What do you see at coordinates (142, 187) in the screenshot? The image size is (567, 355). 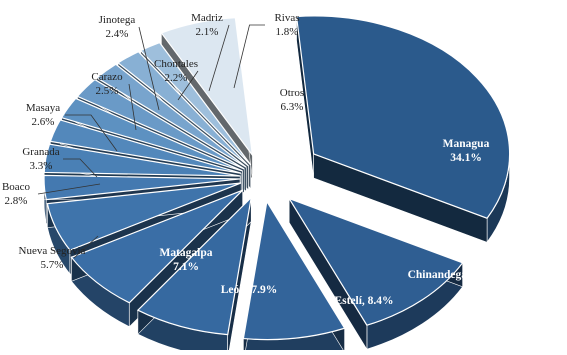 I see `slice-boaco` at bounding box center [142, 187].